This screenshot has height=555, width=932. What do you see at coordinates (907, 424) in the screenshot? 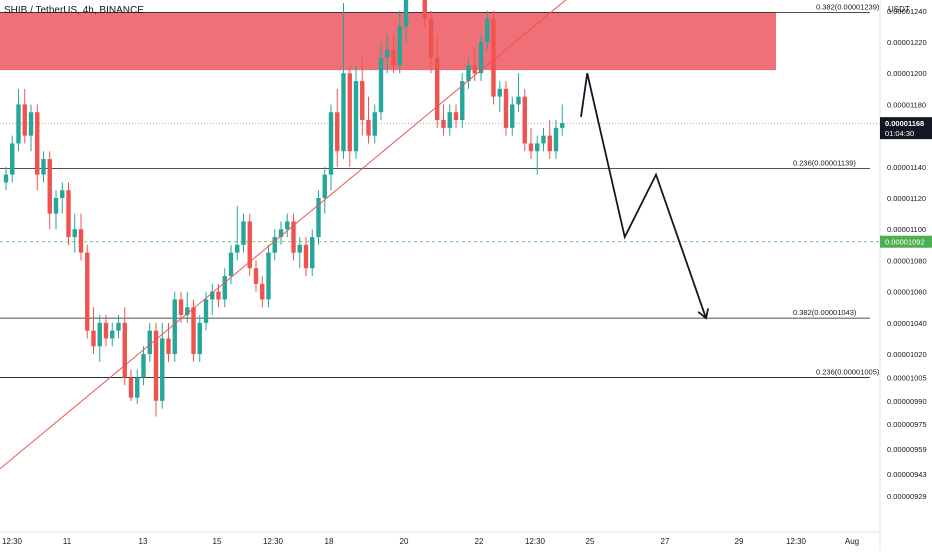
I see `y-tick-label: 0.00000975` at bounding box center [907, 424].